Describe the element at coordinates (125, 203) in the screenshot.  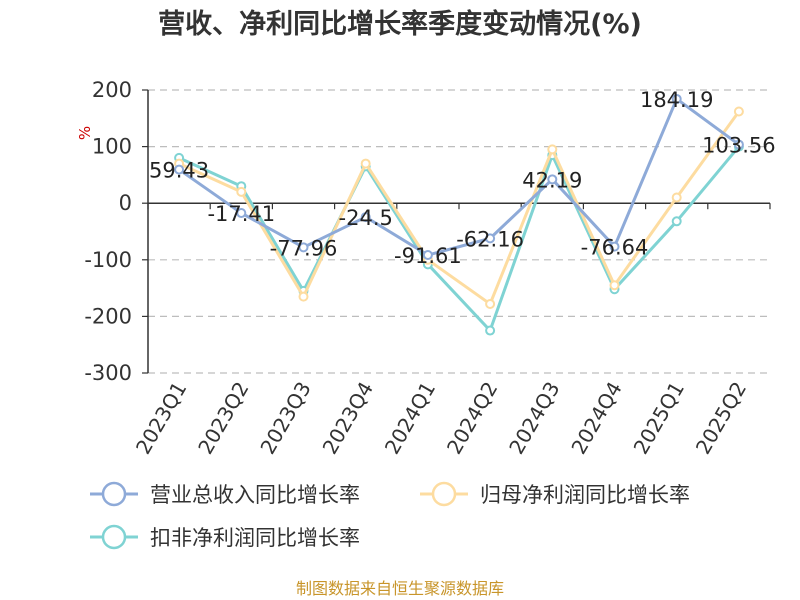
I see `y-tick-label: 0` at that location.